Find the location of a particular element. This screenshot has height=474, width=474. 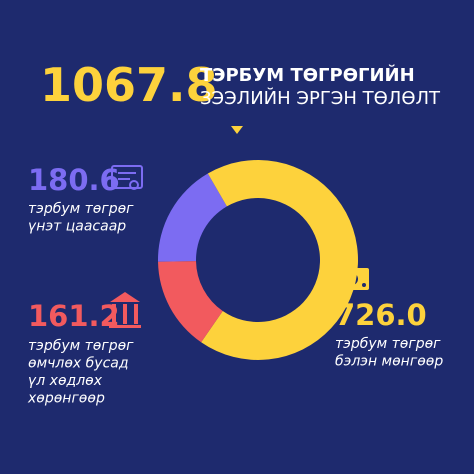

value-label: 180.6 is located at coordinates (74, 180).